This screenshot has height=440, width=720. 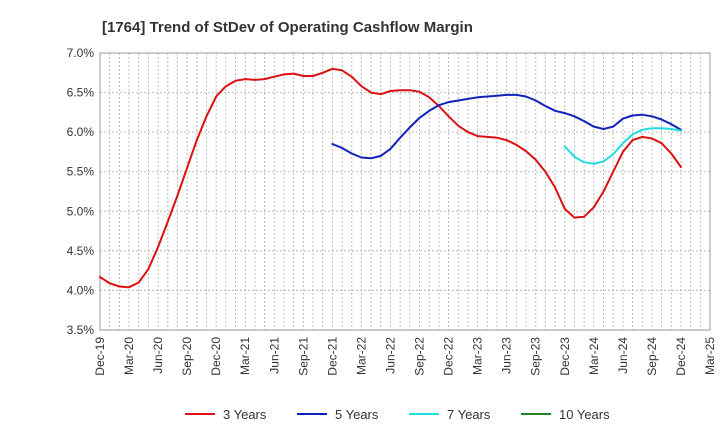 What do you see at coordinates (397, 414) in the screenshot?
I see `legend: 3 Years 5 Years 7 Years 10 Years` at bounding box center [397, 414].